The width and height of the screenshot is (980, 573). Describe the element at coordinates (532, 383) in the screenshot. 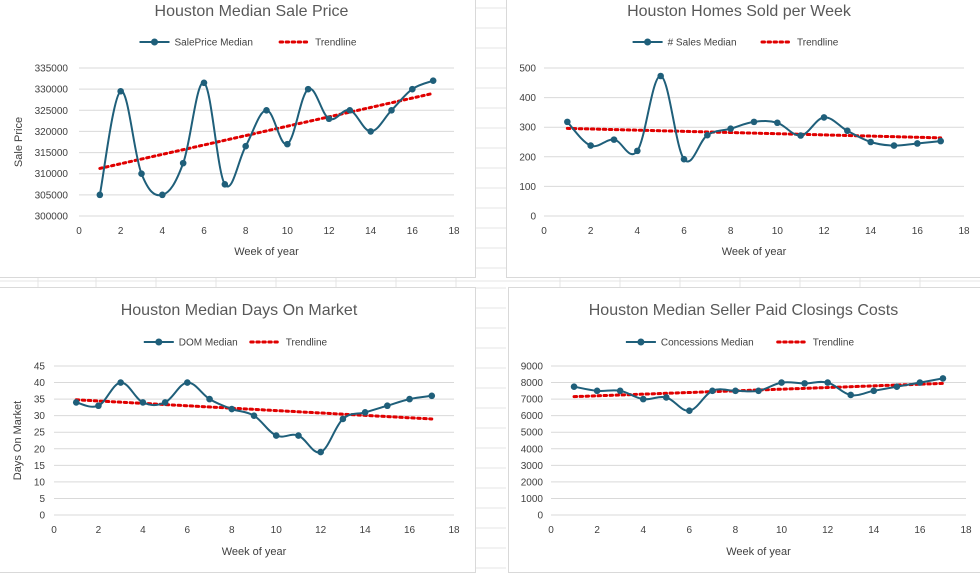

I see `y-tick-label: 8000` at that location.